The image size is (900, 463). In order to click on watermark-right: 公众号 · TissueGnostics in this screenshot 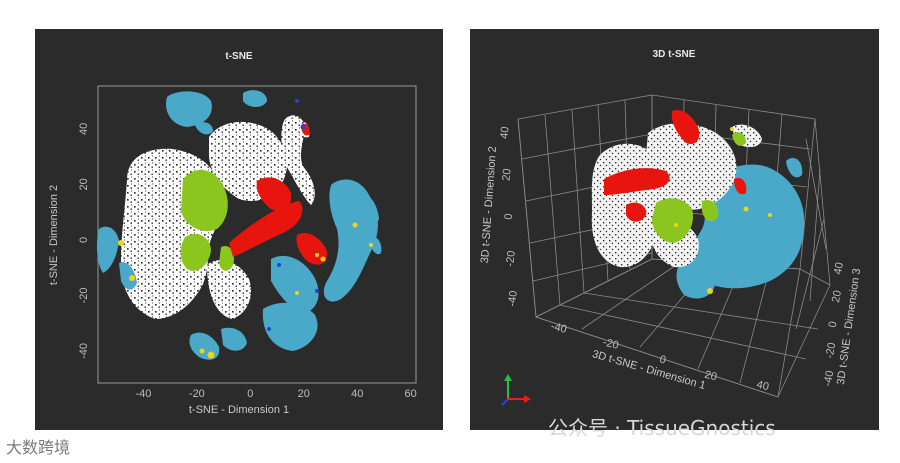, I will do `click(662, 428)`.